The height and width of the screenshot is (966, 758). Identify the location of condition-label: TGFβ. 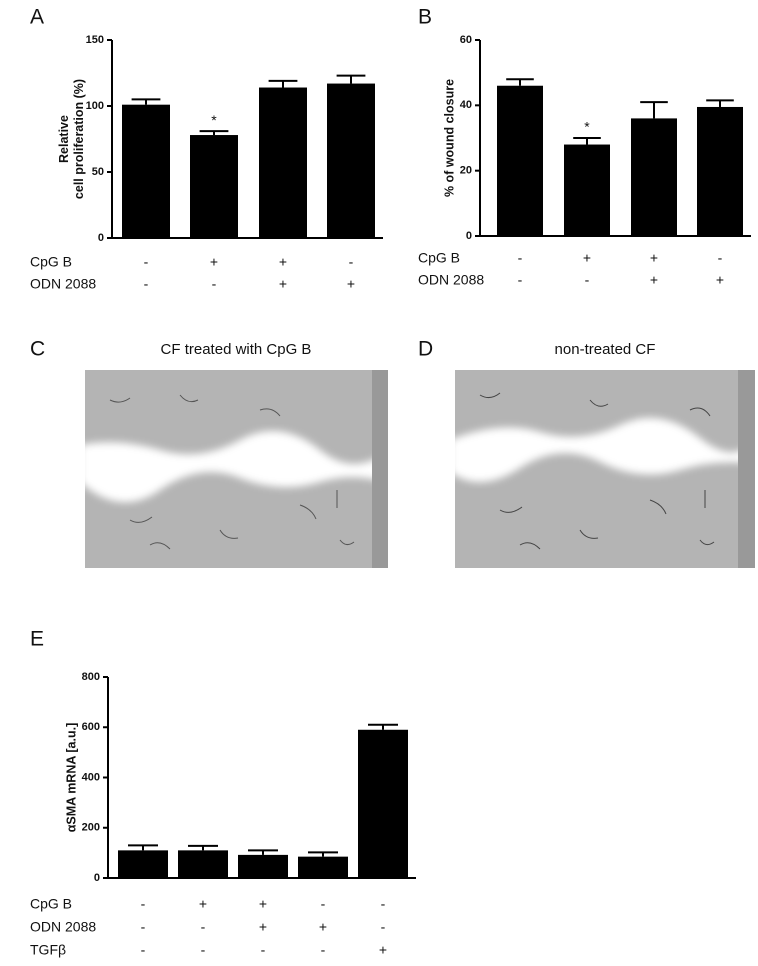
(48, 950).